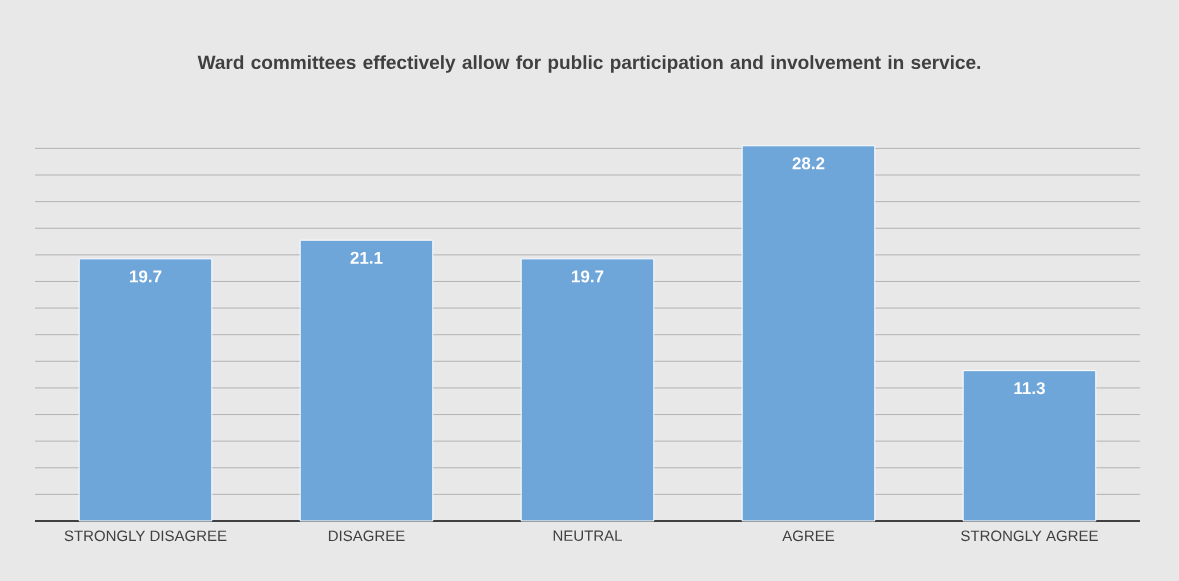 This screenshot has height=581, width=1179. What do you see at coordinates (587, 535) in the screenshot?
I see `x-tick-label: NEUTRAL` at bounding box center [587, 535].